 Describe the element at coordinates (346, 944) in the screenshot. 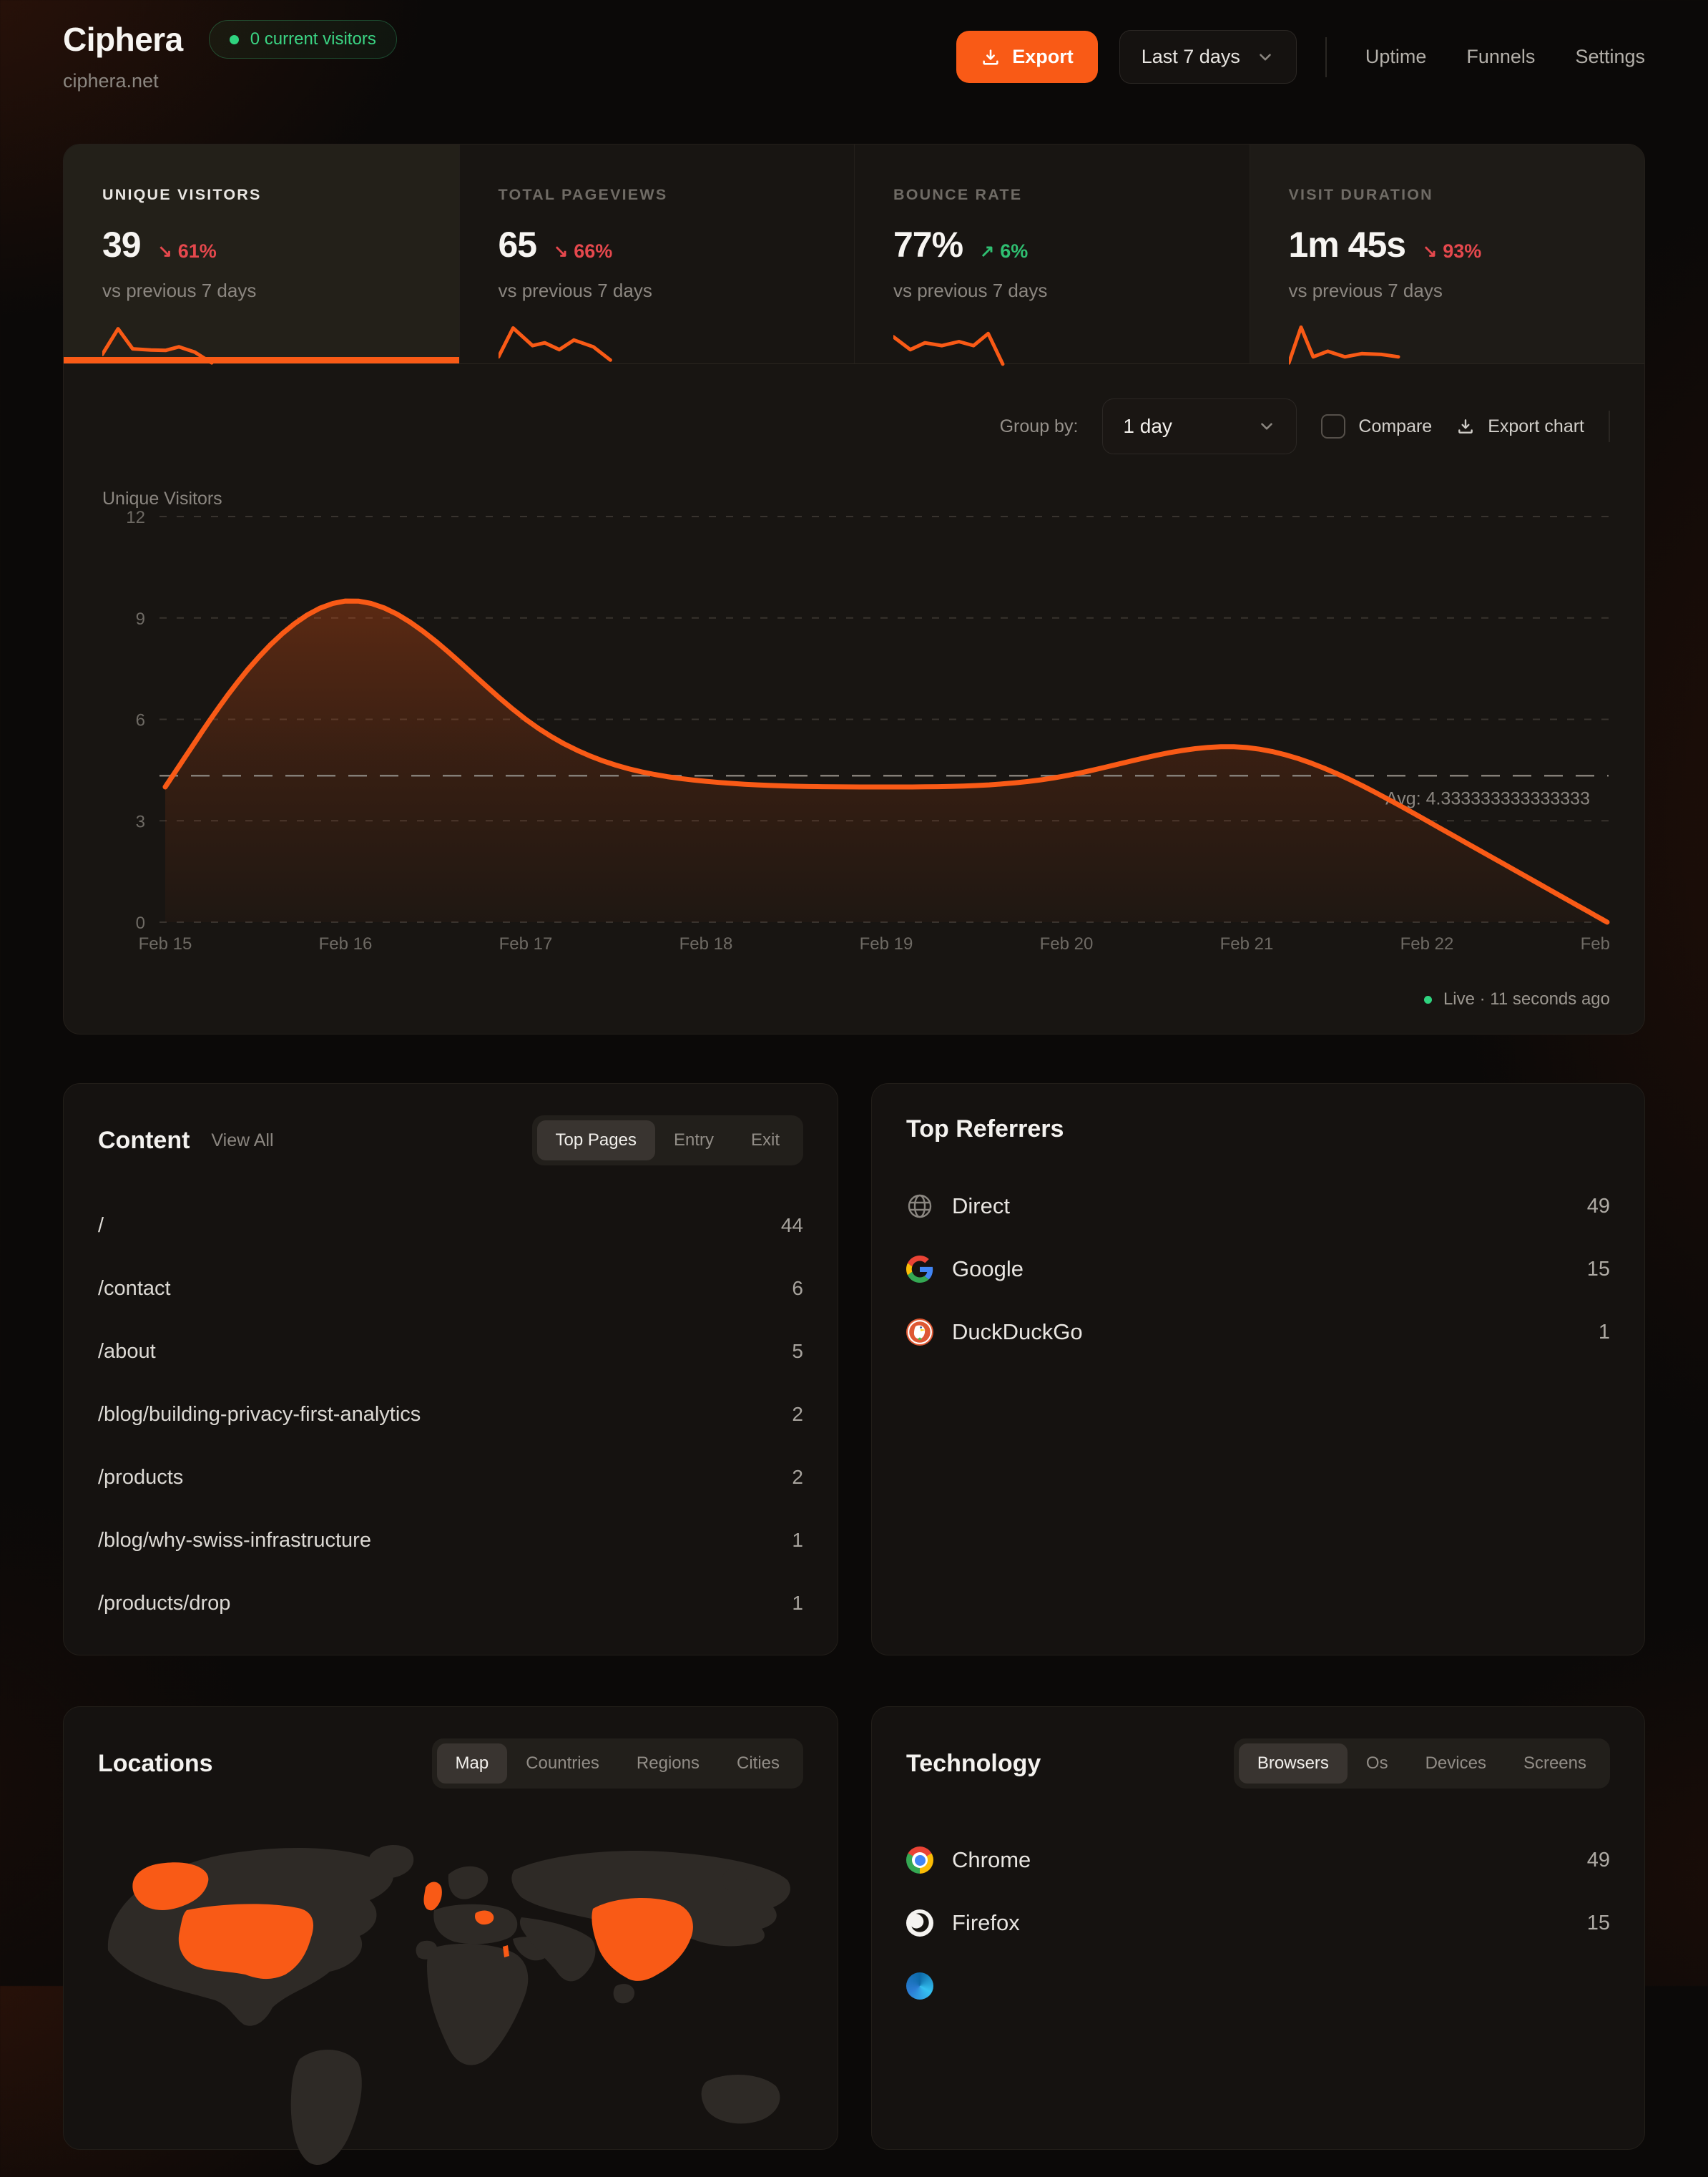

I see `svg-text: Feb 16` at that location.